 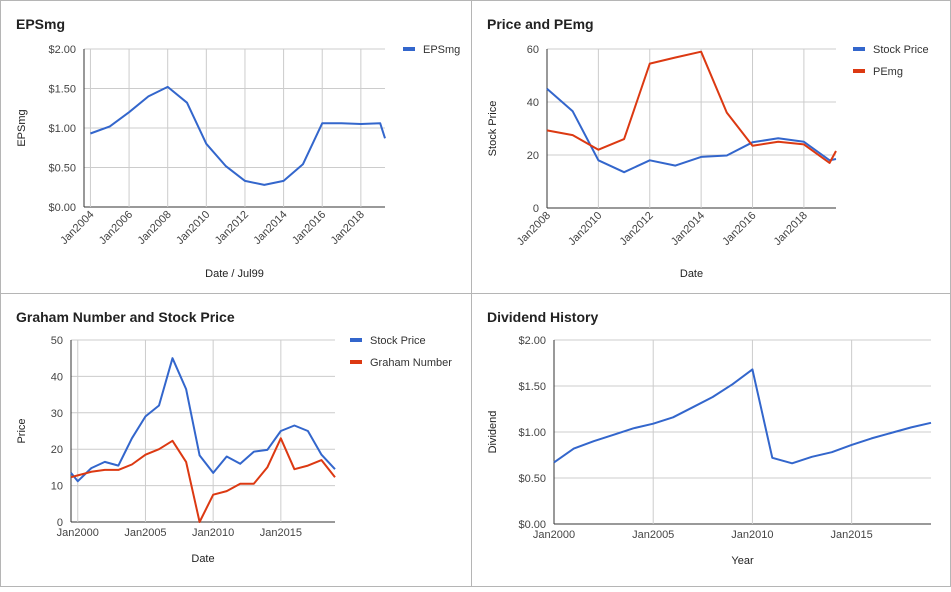 What do you see at coordinates (542, 317) in the screenshot?
I see `chart-title: Dividend History` at bounding box center [542, 317].